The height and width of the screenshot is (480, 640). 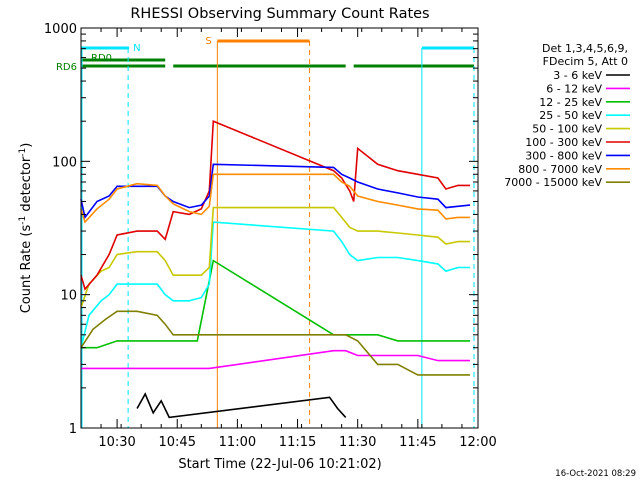 What do you see at coordinates (297, 442) in the screenshot?
I see `x-tick-label: 11:15` at bounding box center [297, 442].